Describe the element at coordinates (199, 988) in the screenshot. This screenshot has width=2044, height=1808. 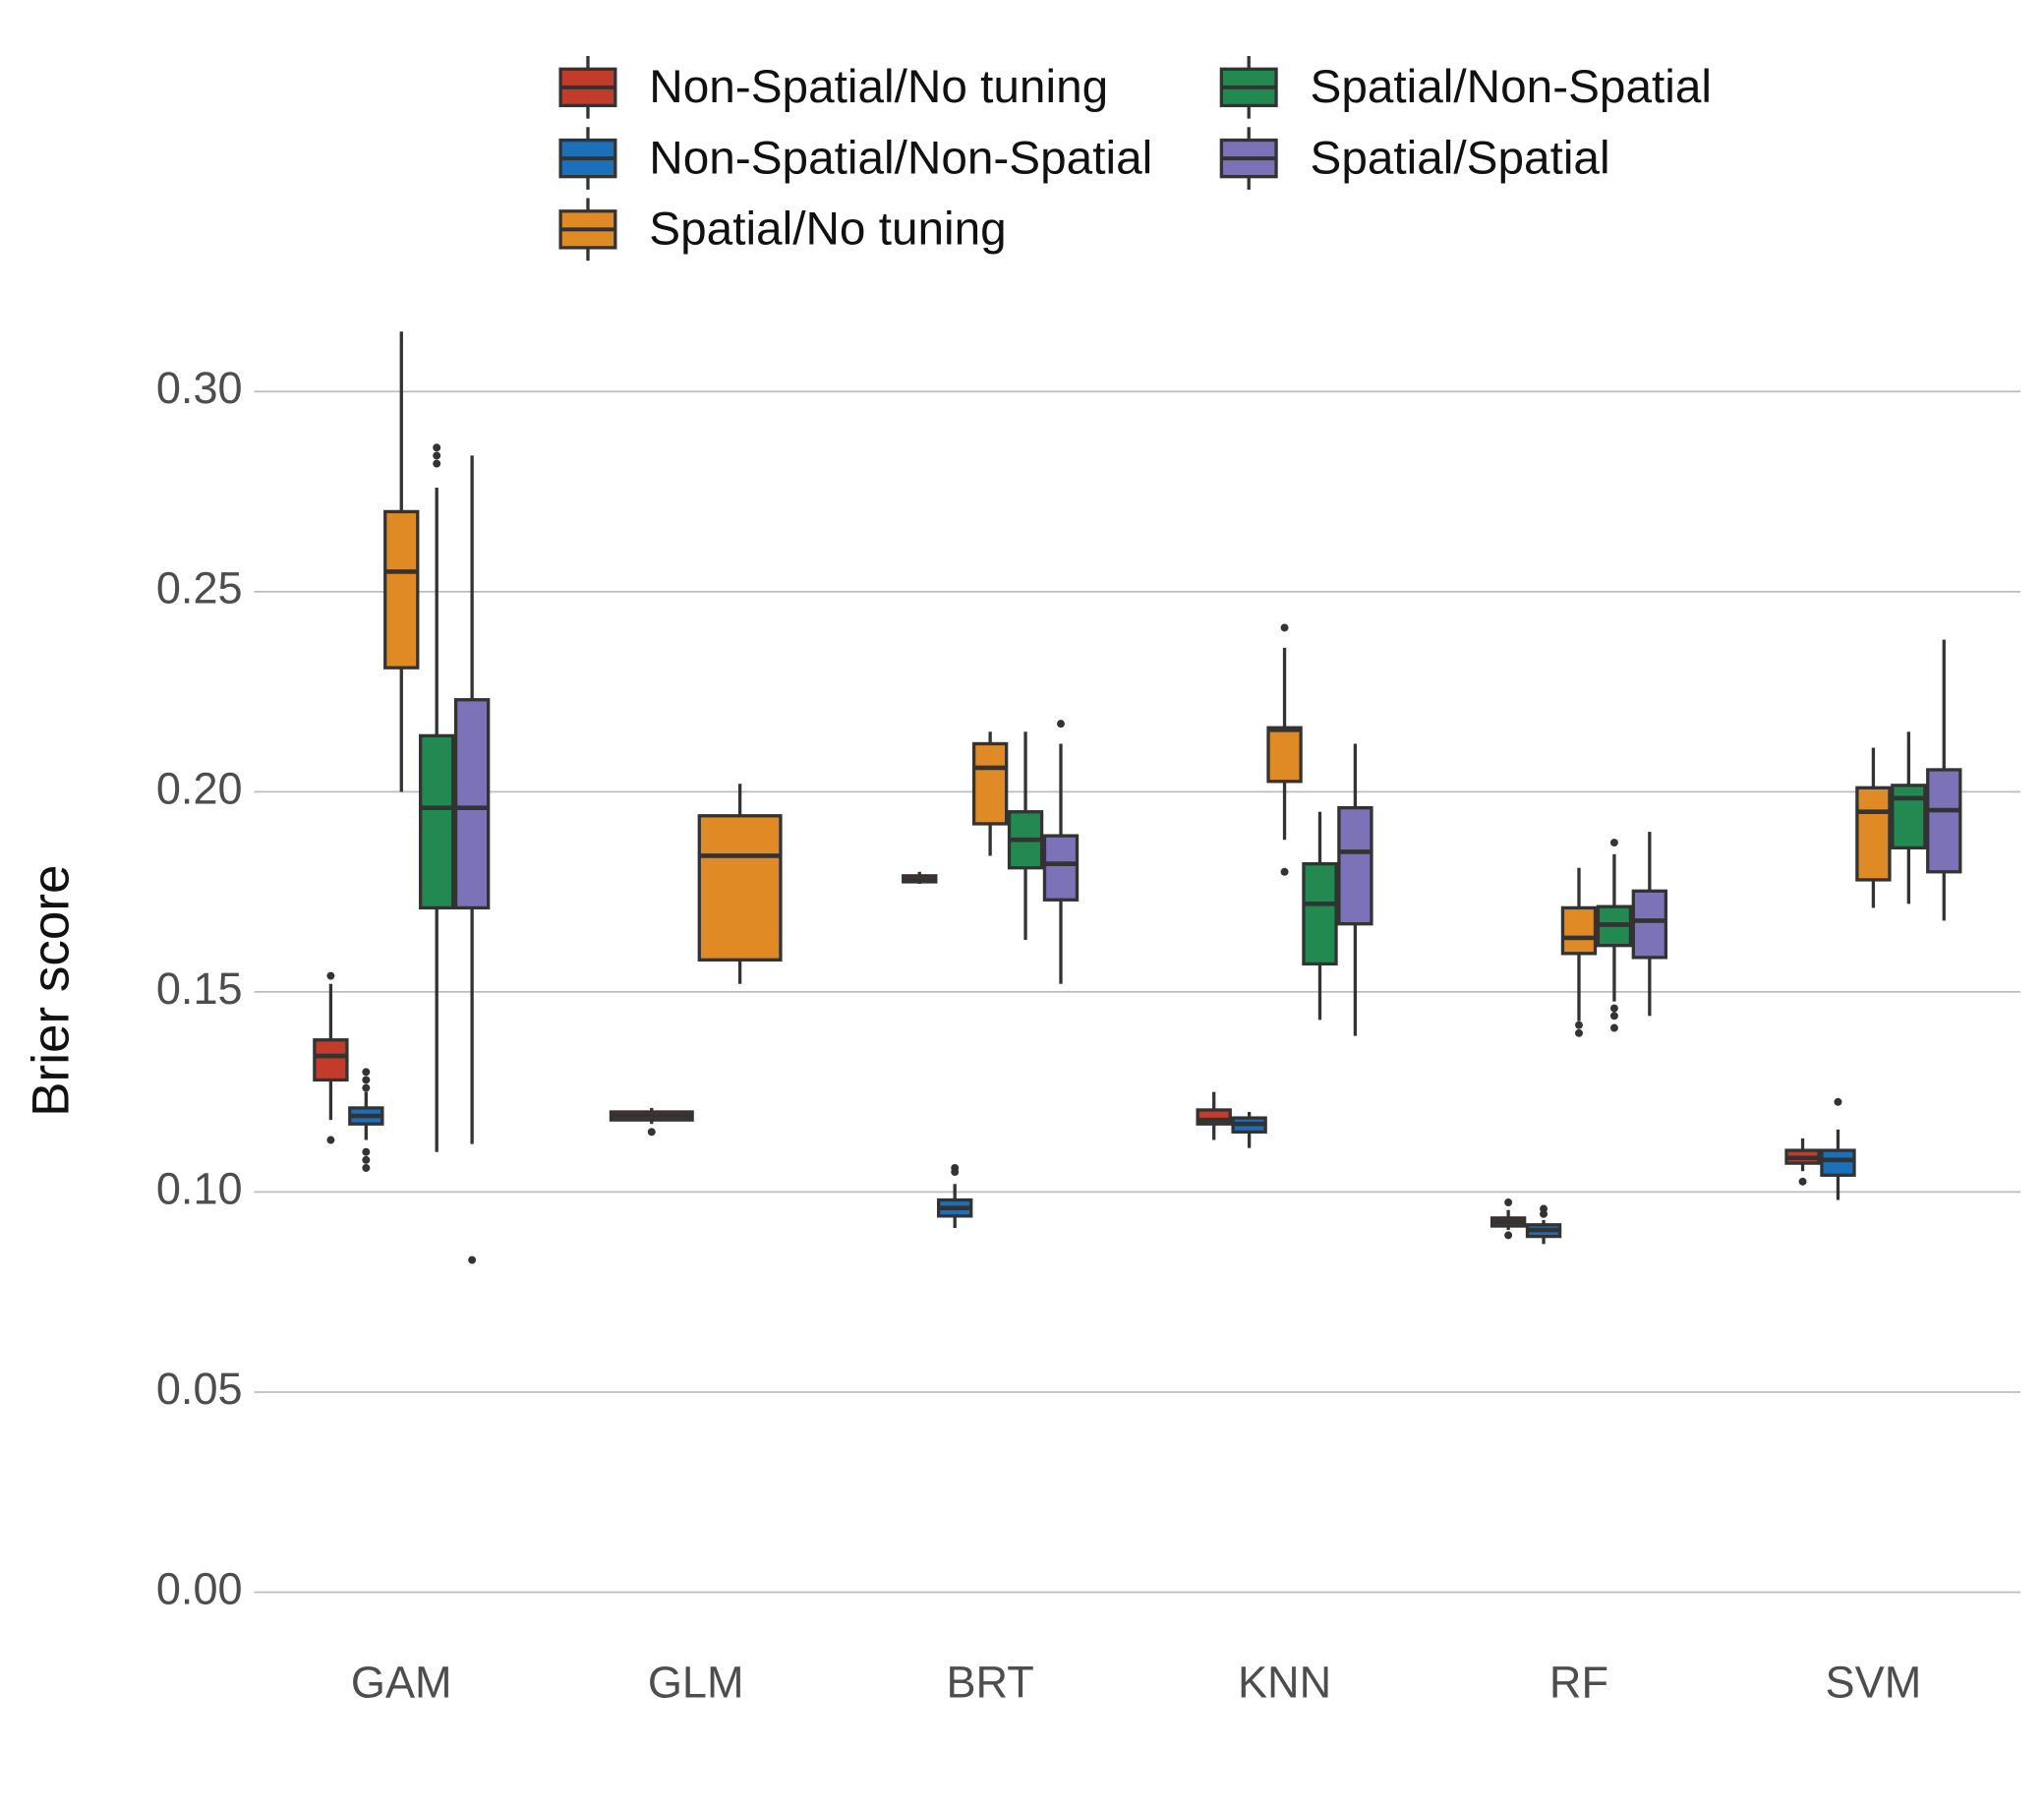
I see `y-tick-label: 0.15` at that location.